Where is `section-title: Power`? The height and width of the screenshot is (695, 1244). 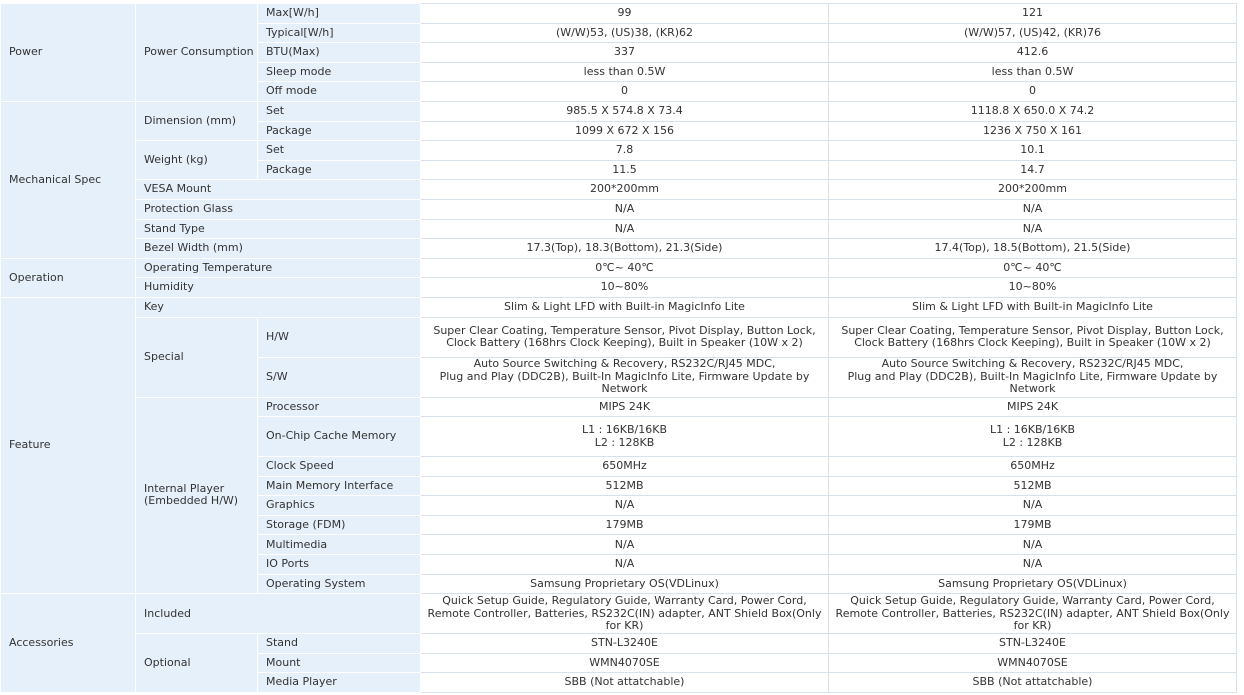 section-title: Power is located at coordinates (68, 52).